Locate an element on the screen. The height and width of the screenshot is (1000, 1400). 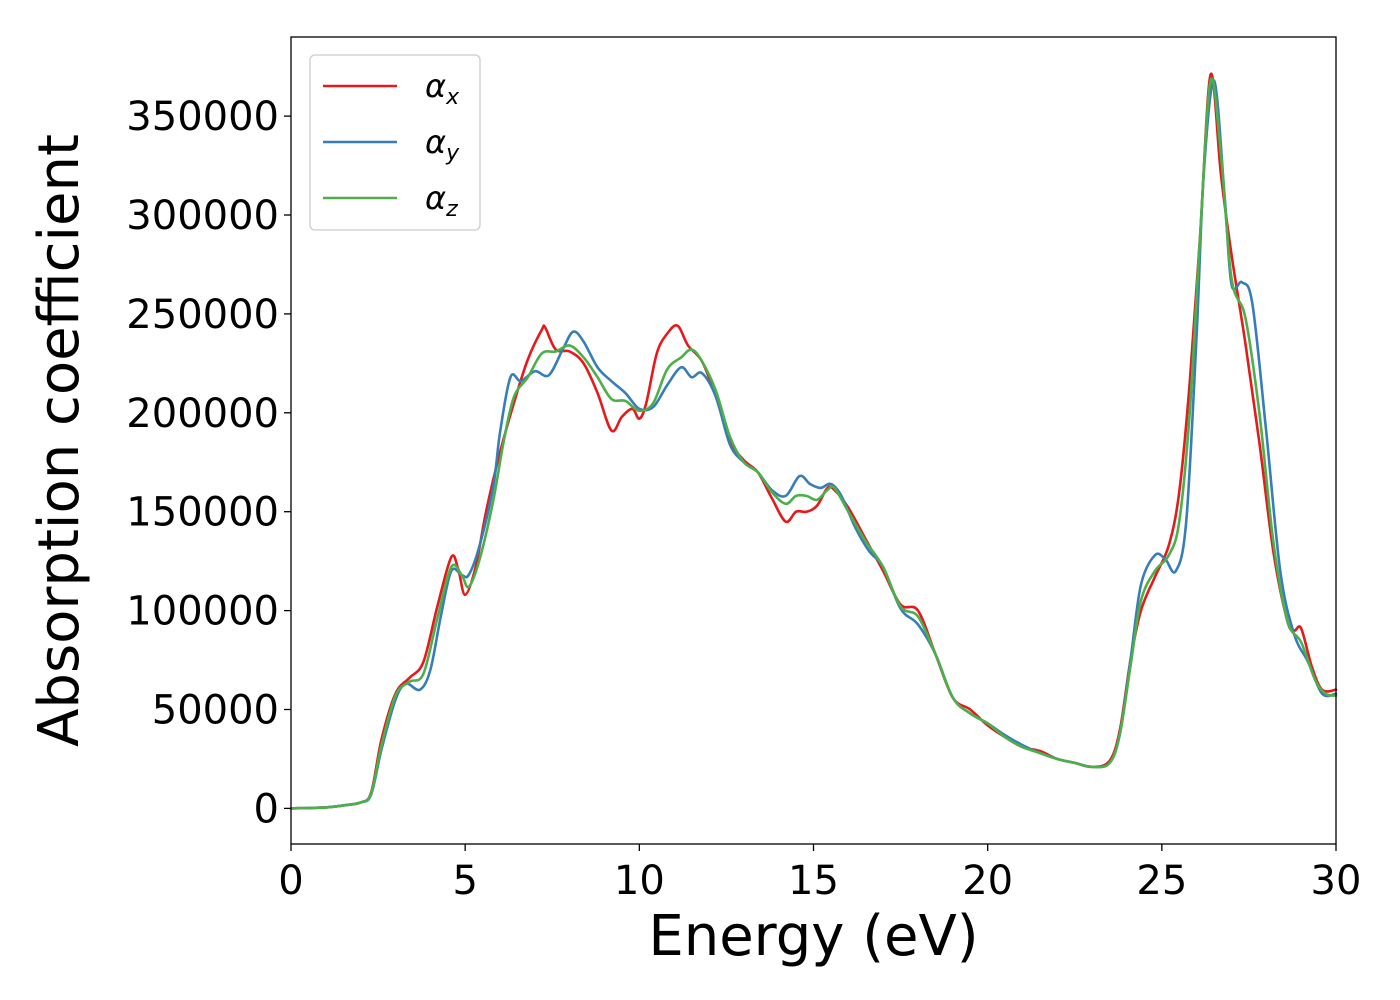
x-tick-label: 20 is located at coordinates (987, 881).